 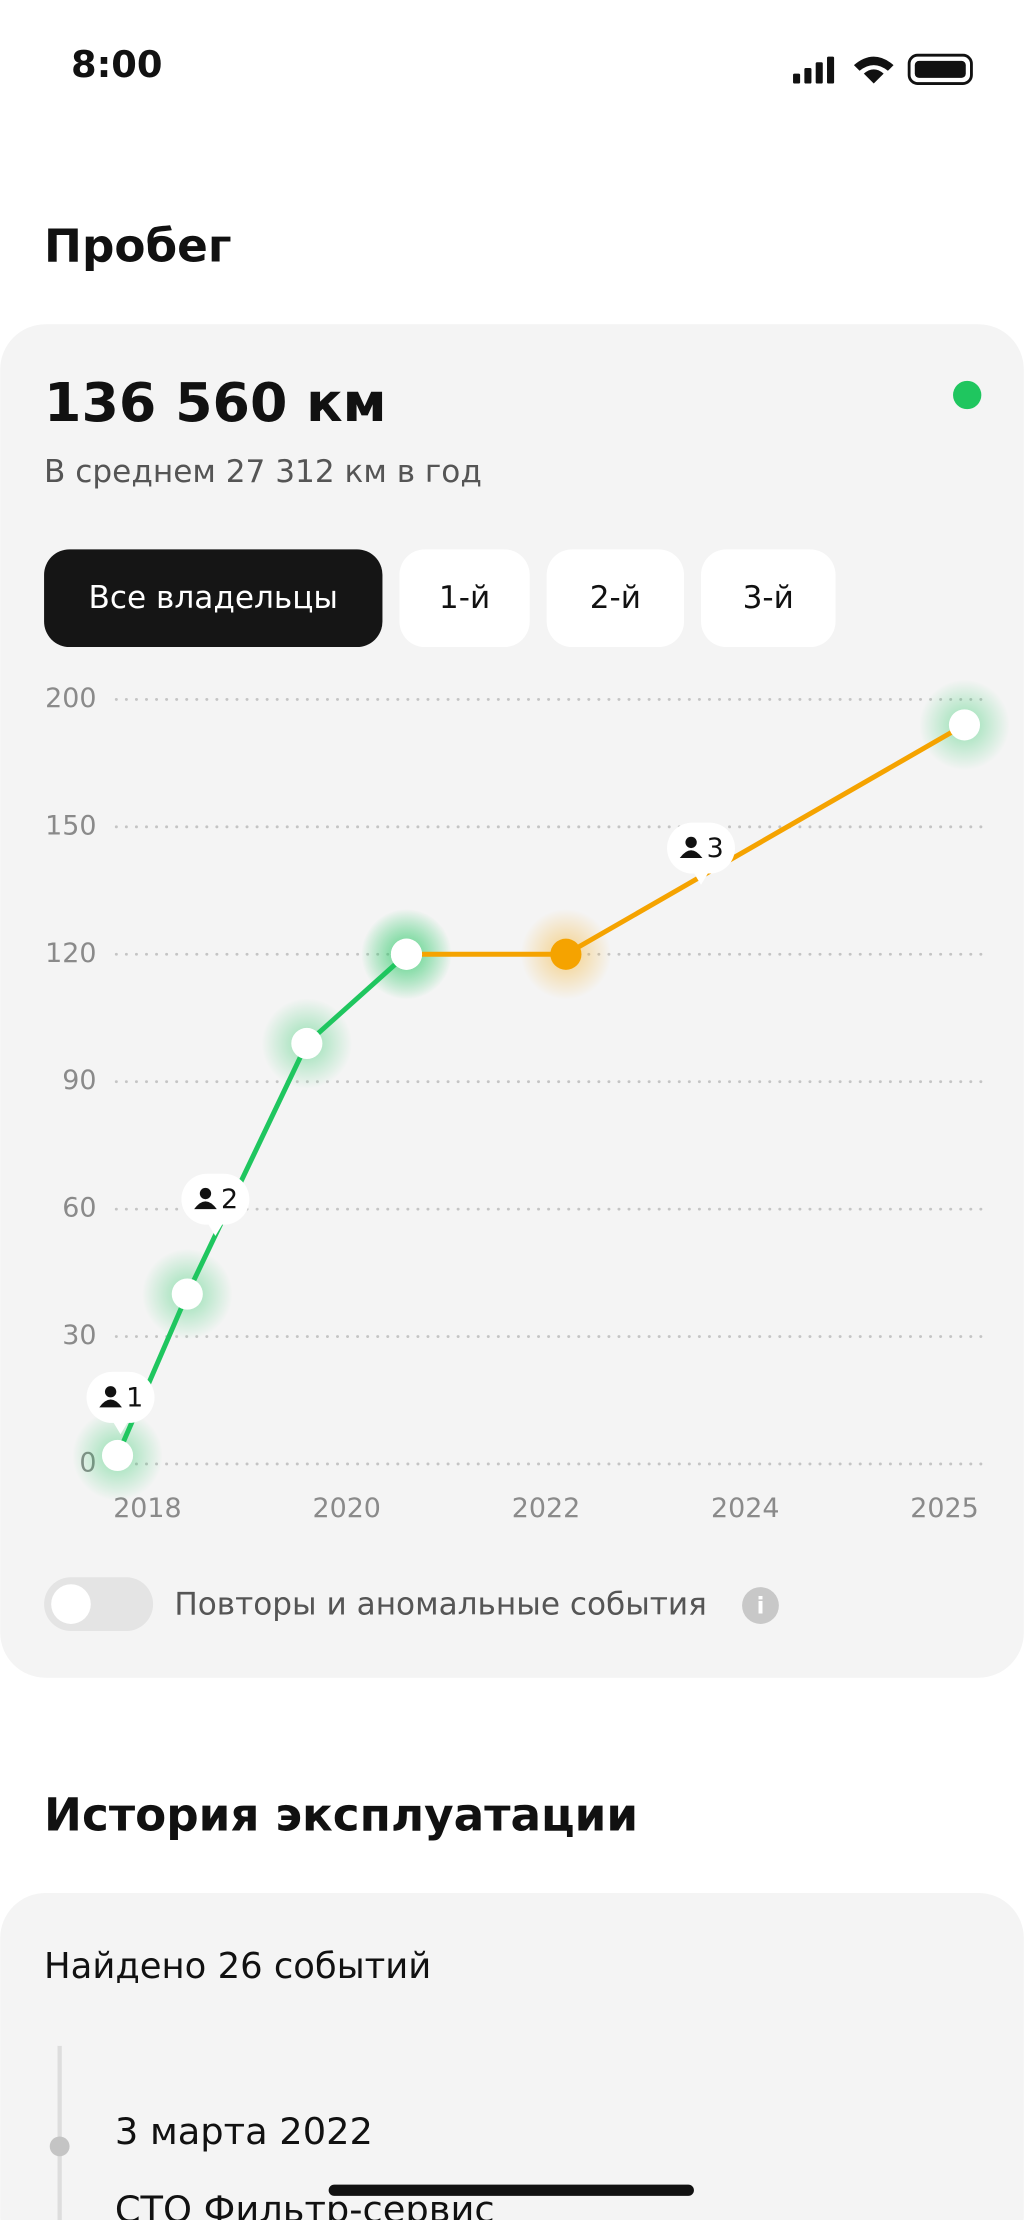 What do you see at coordinates (244, 2131) in the screenshot?
I see `event-date: 3 марта 2022` at bounding box center [244, 2131].